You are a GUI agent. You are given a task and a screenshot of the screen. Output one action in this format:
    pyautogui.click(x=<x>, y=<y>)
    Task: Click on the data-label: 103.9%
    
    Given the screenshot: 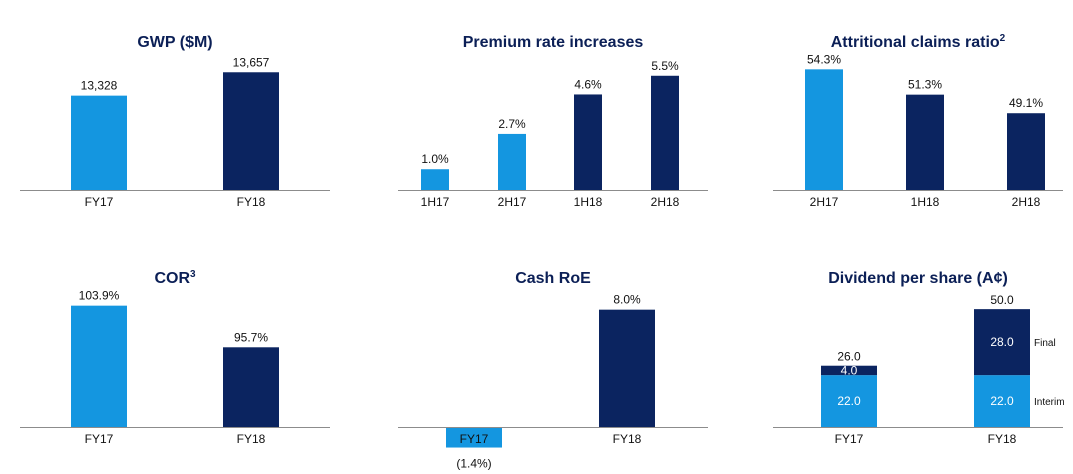 What is the action you would take?
    pyautogui.click(x=99, y=296)
    